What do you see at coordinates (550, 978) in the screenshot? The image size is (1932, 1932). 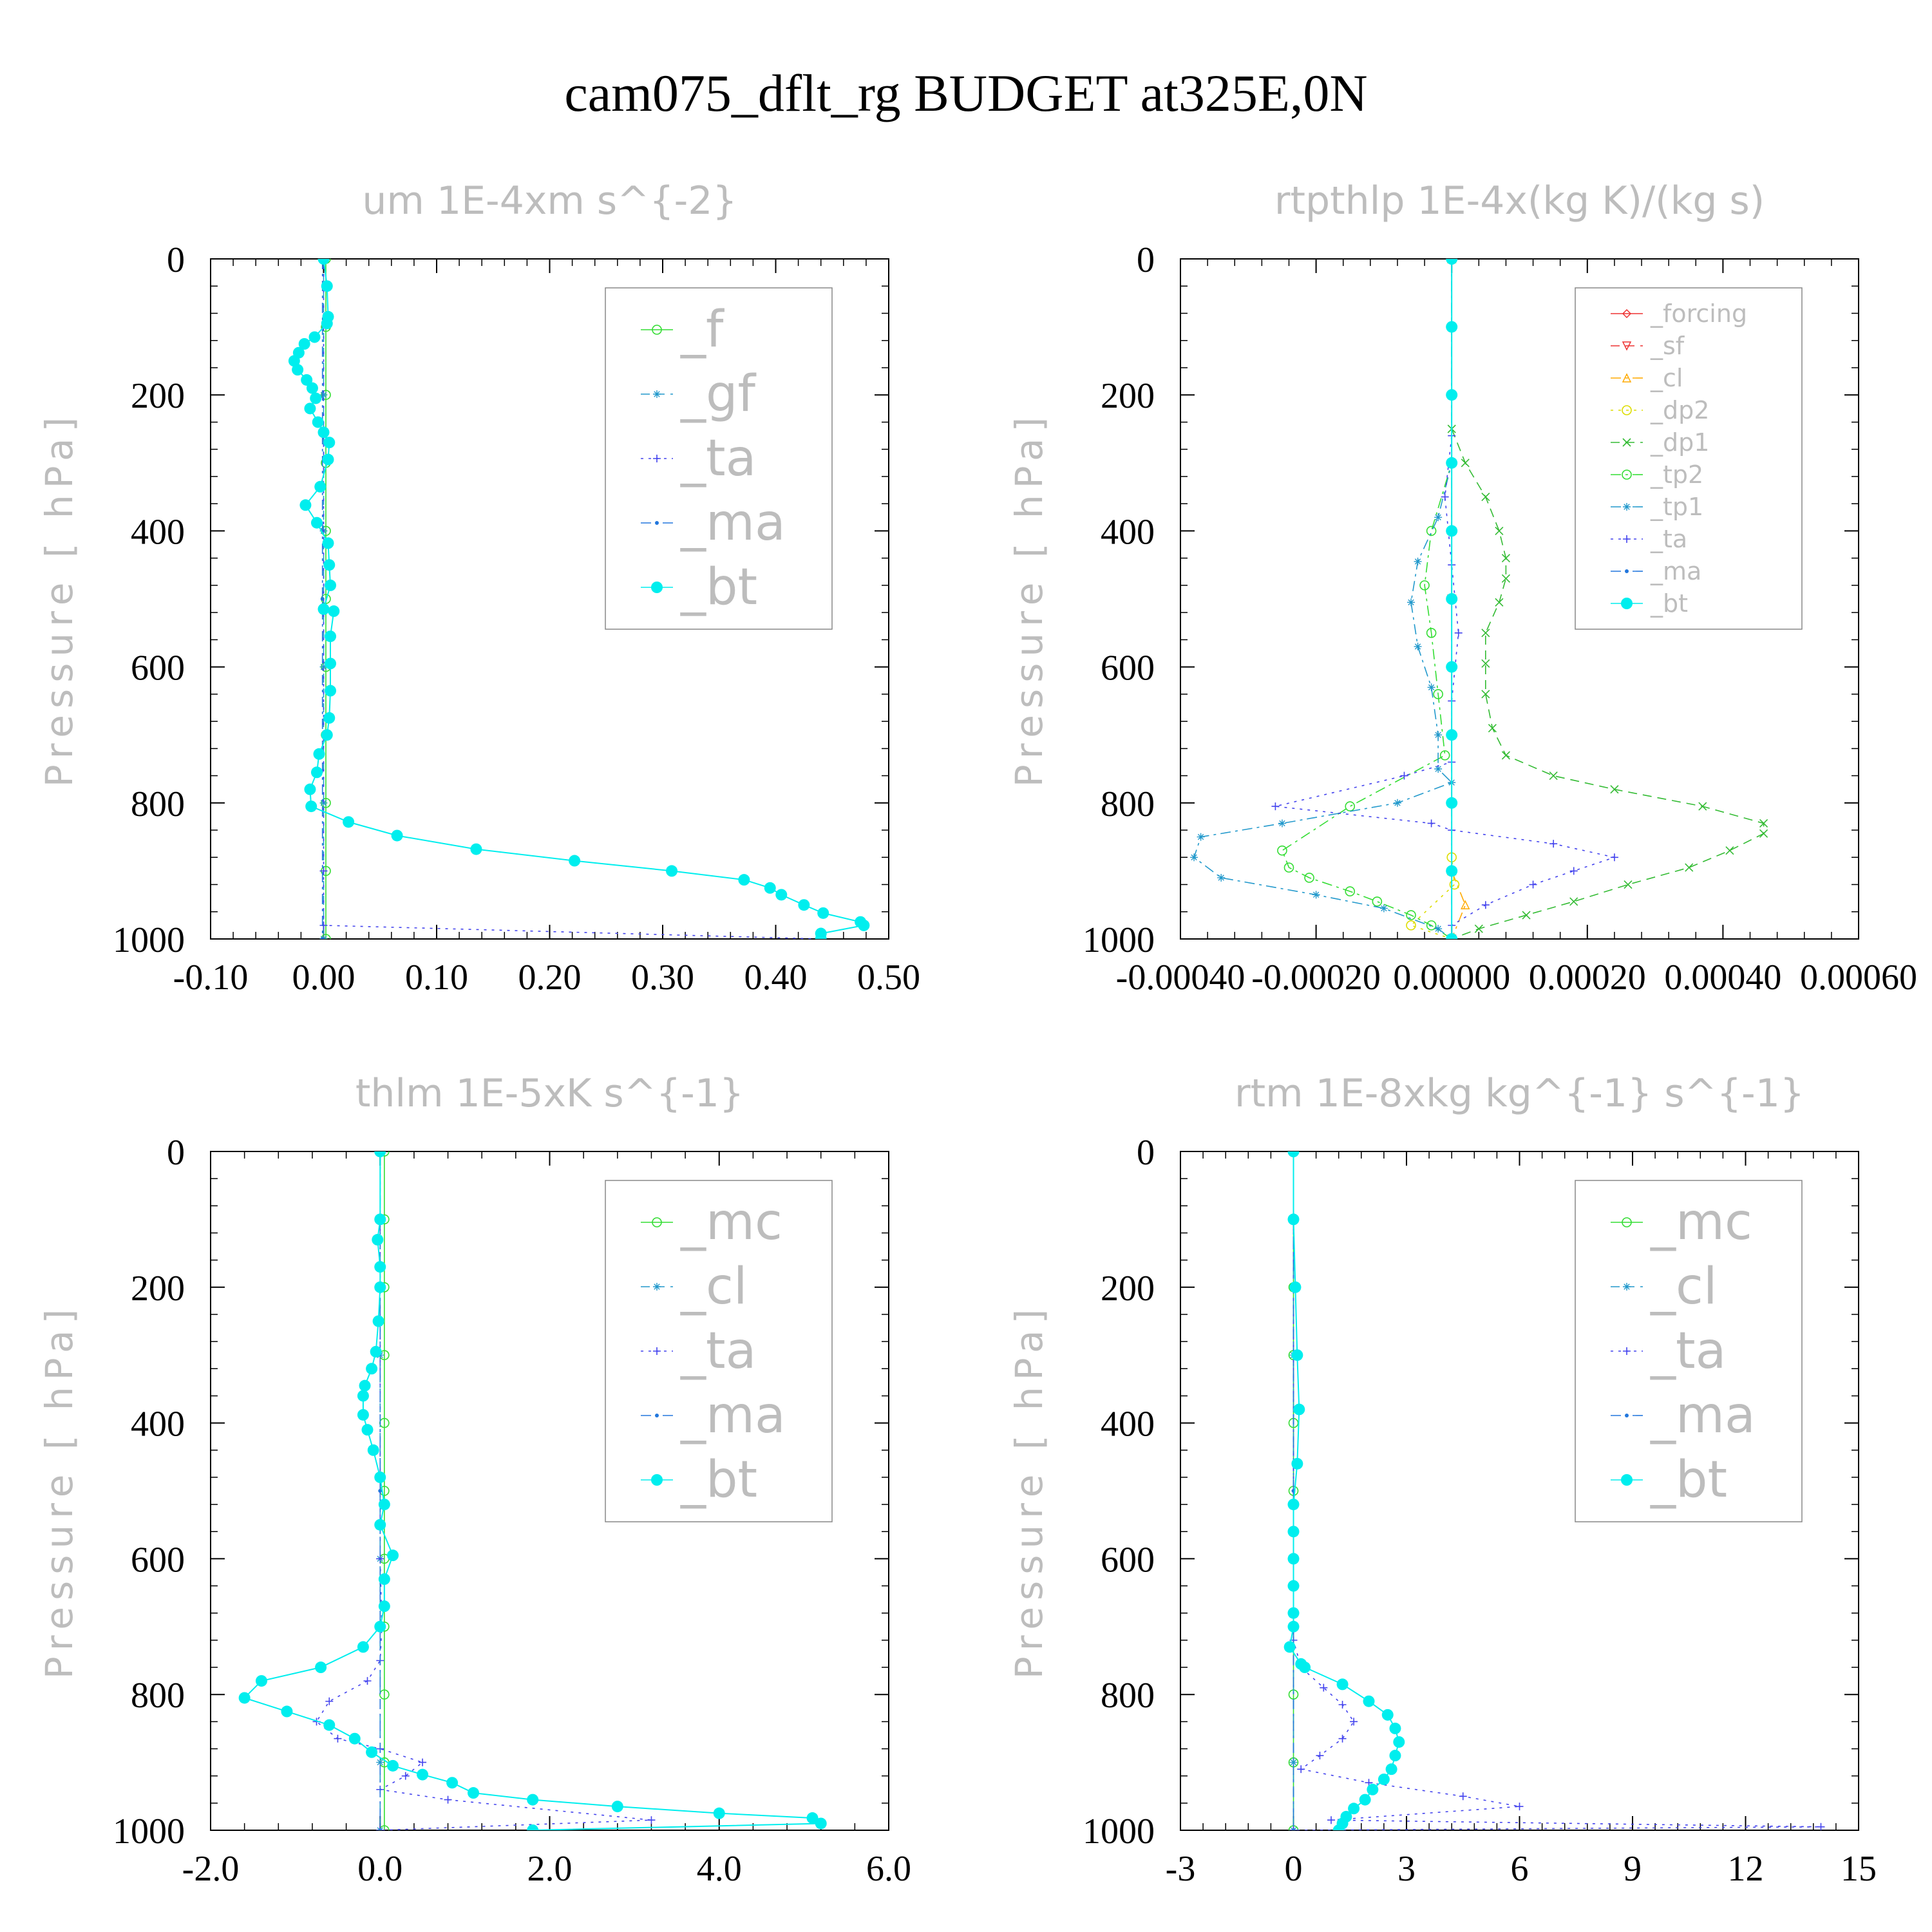 I see `x-tick-label: 0.20` at bounding box center [550, 978].